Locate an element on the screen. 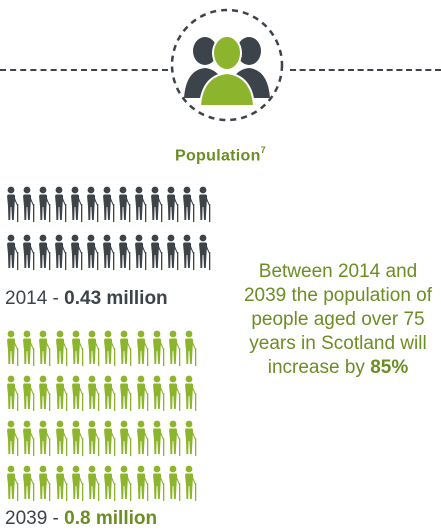 This screenshot has height=530, width=441. stat-2014-value: 0.43 million is located at coordinates (116, 298).